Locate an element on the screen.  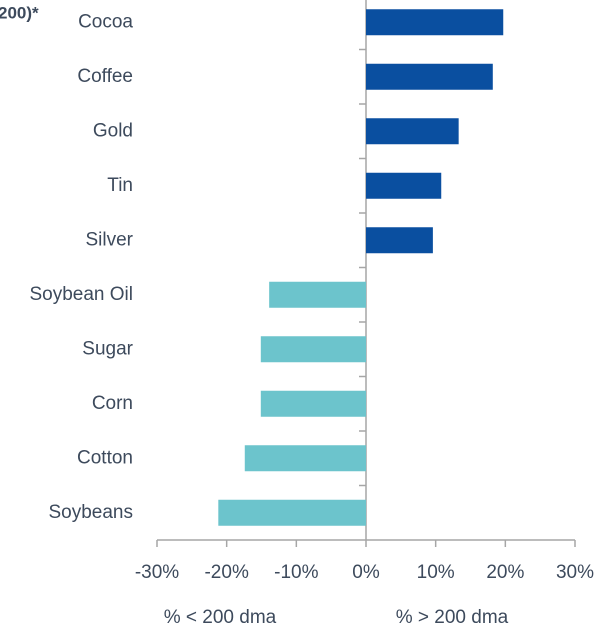
annotation: % > 200 dma is located at coordinates (452, 617).